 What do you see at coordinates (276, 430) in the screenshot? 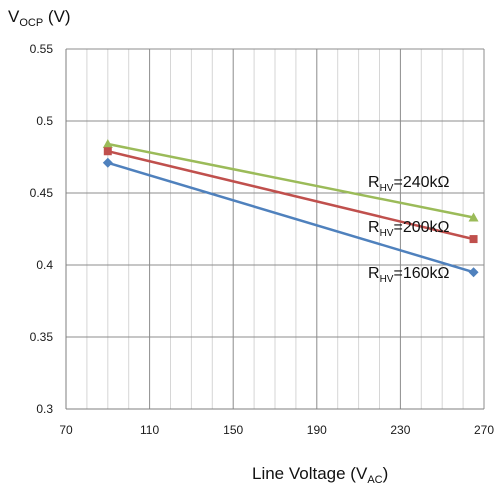
I see `x-tick-labels: 70 110 150 190 230 270` at bounding box center [276, 430].